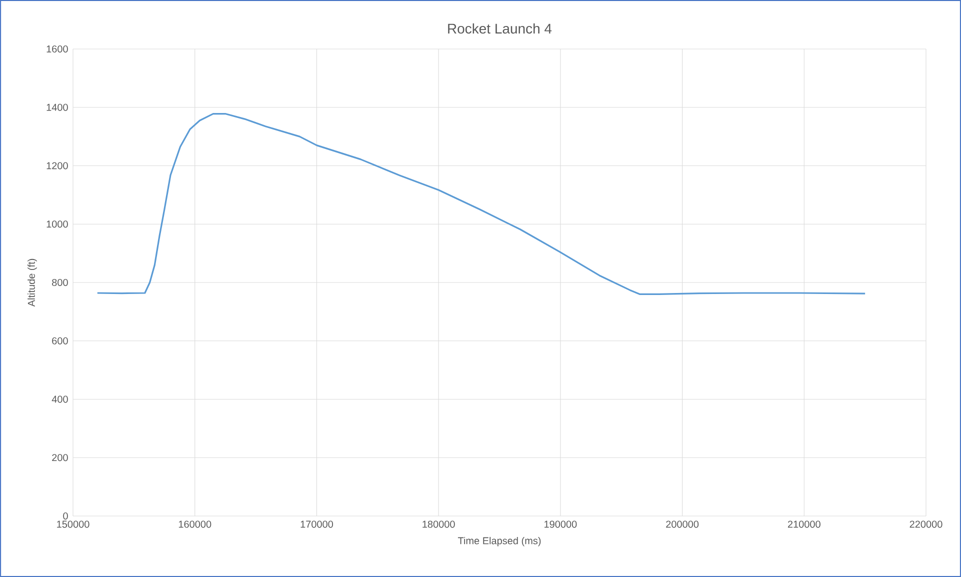 Image resolution: width=961 pixels, height=577 pixels. What do you see at coordinates (926, 524) in the screenshot?
I see `x-tick-label: 220000` at bounding box center [926, 524].